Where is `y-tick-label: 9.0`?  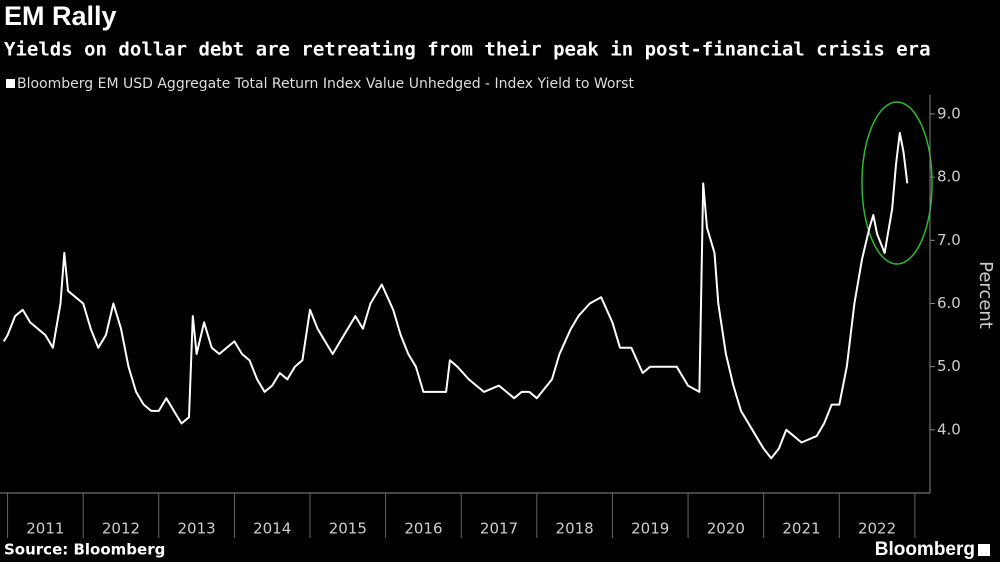
y-tick-label: 9.0 is located at coordinates (949, 113).